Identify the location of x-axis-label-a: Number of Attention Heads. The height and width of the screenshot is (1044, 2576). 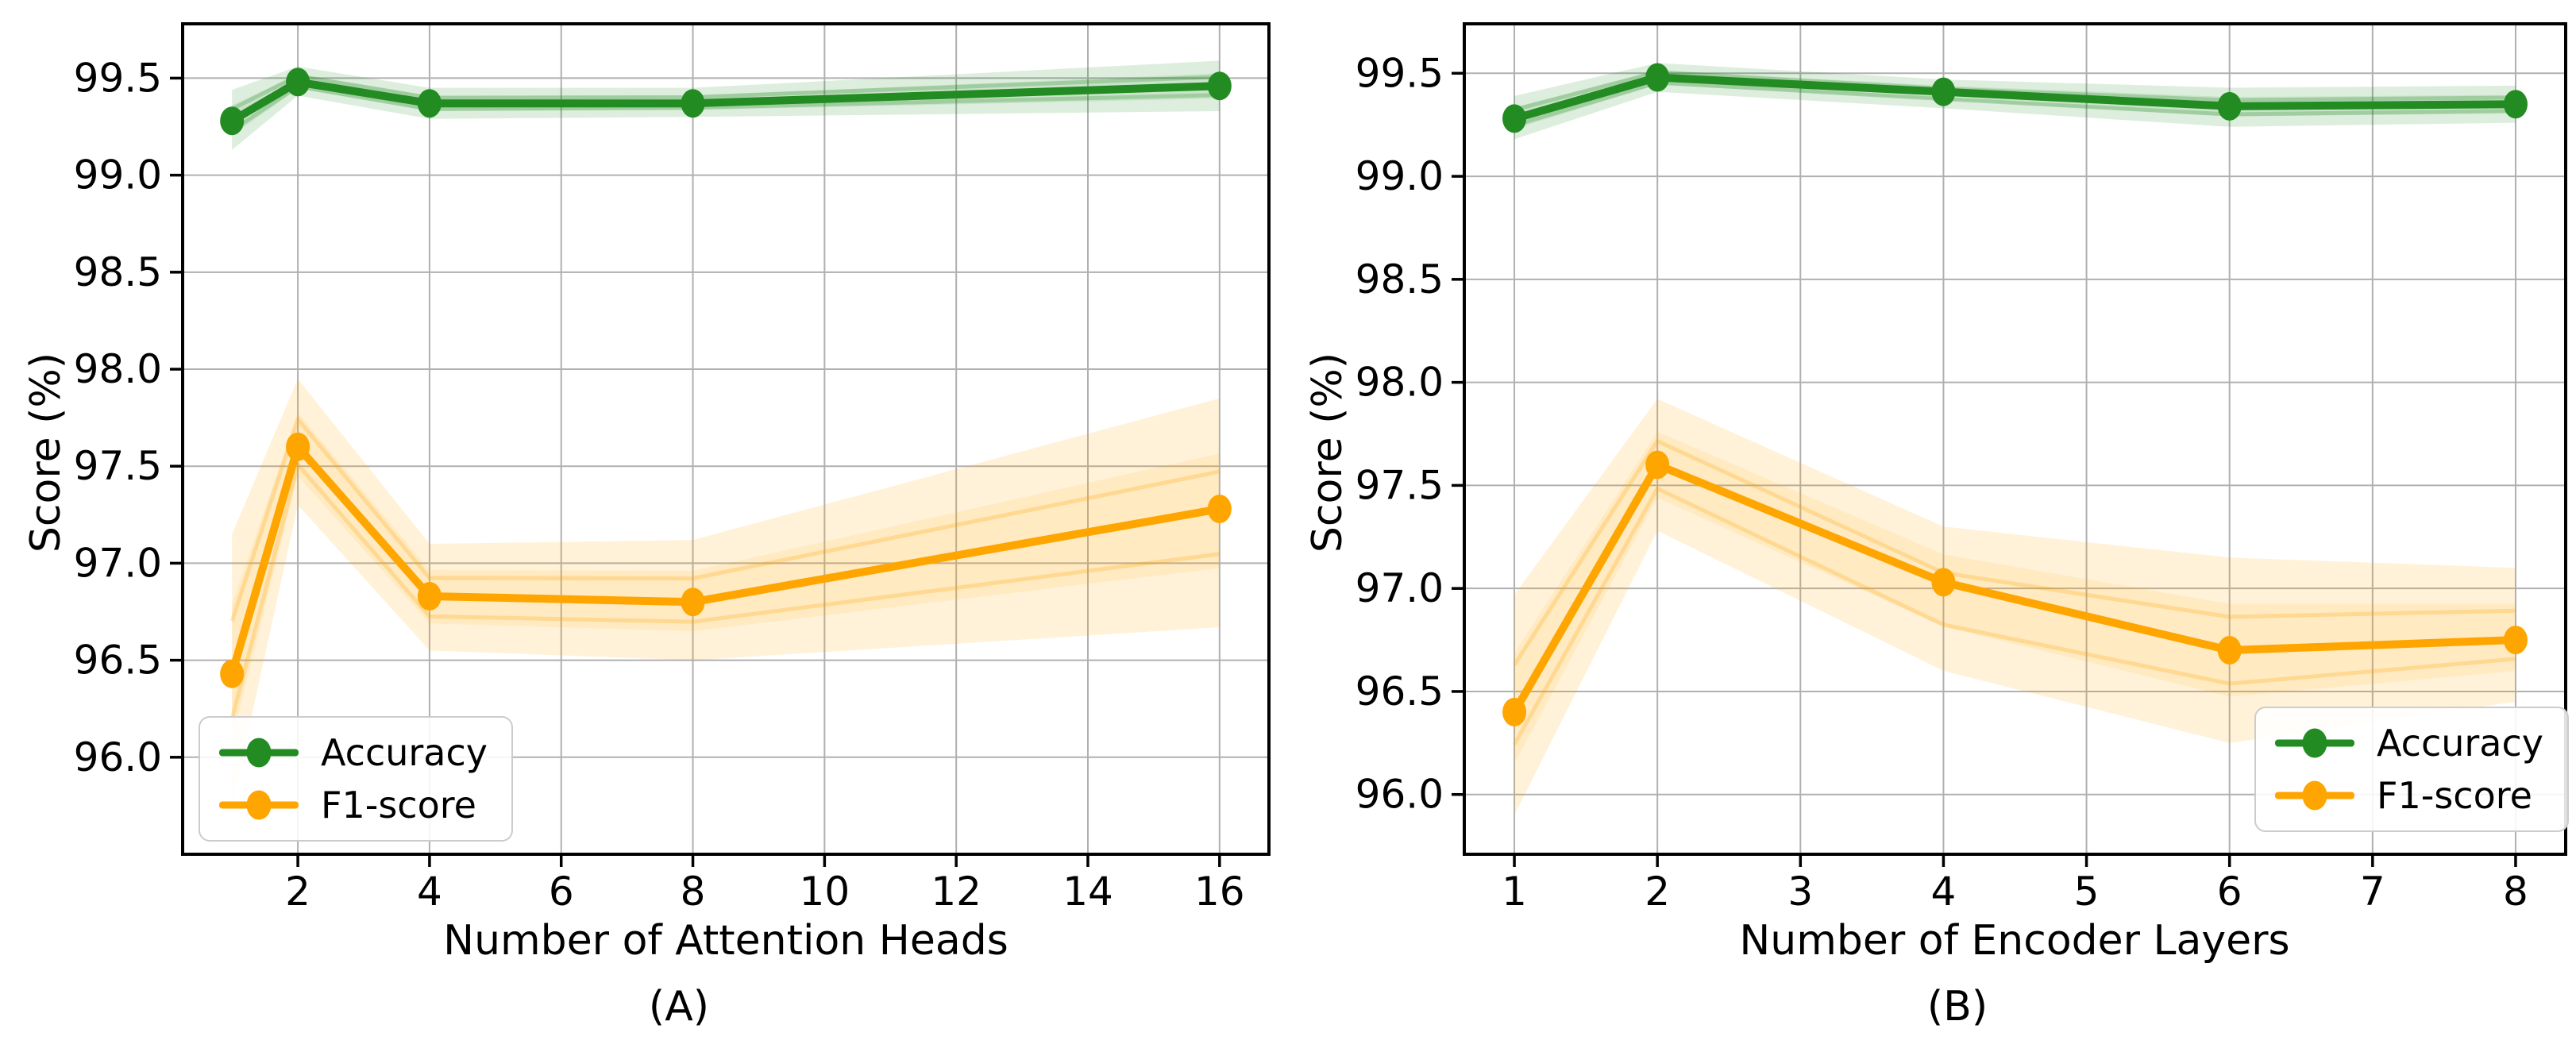
(725, 941).